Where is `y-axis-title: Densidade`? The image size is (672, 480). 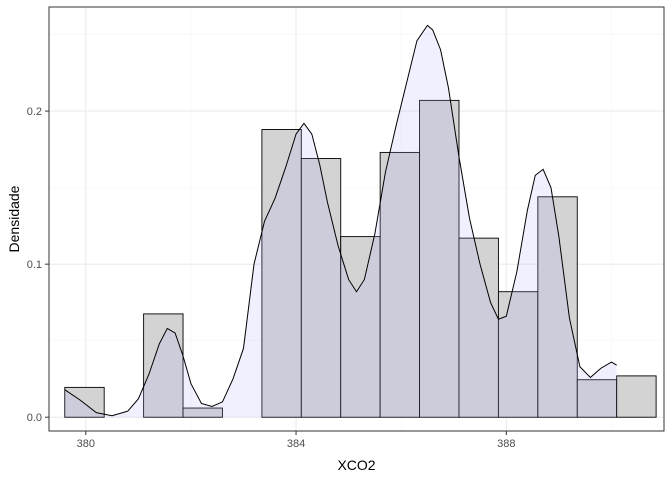
y-axis-title: Densidade is located at coordinates (14, 218).